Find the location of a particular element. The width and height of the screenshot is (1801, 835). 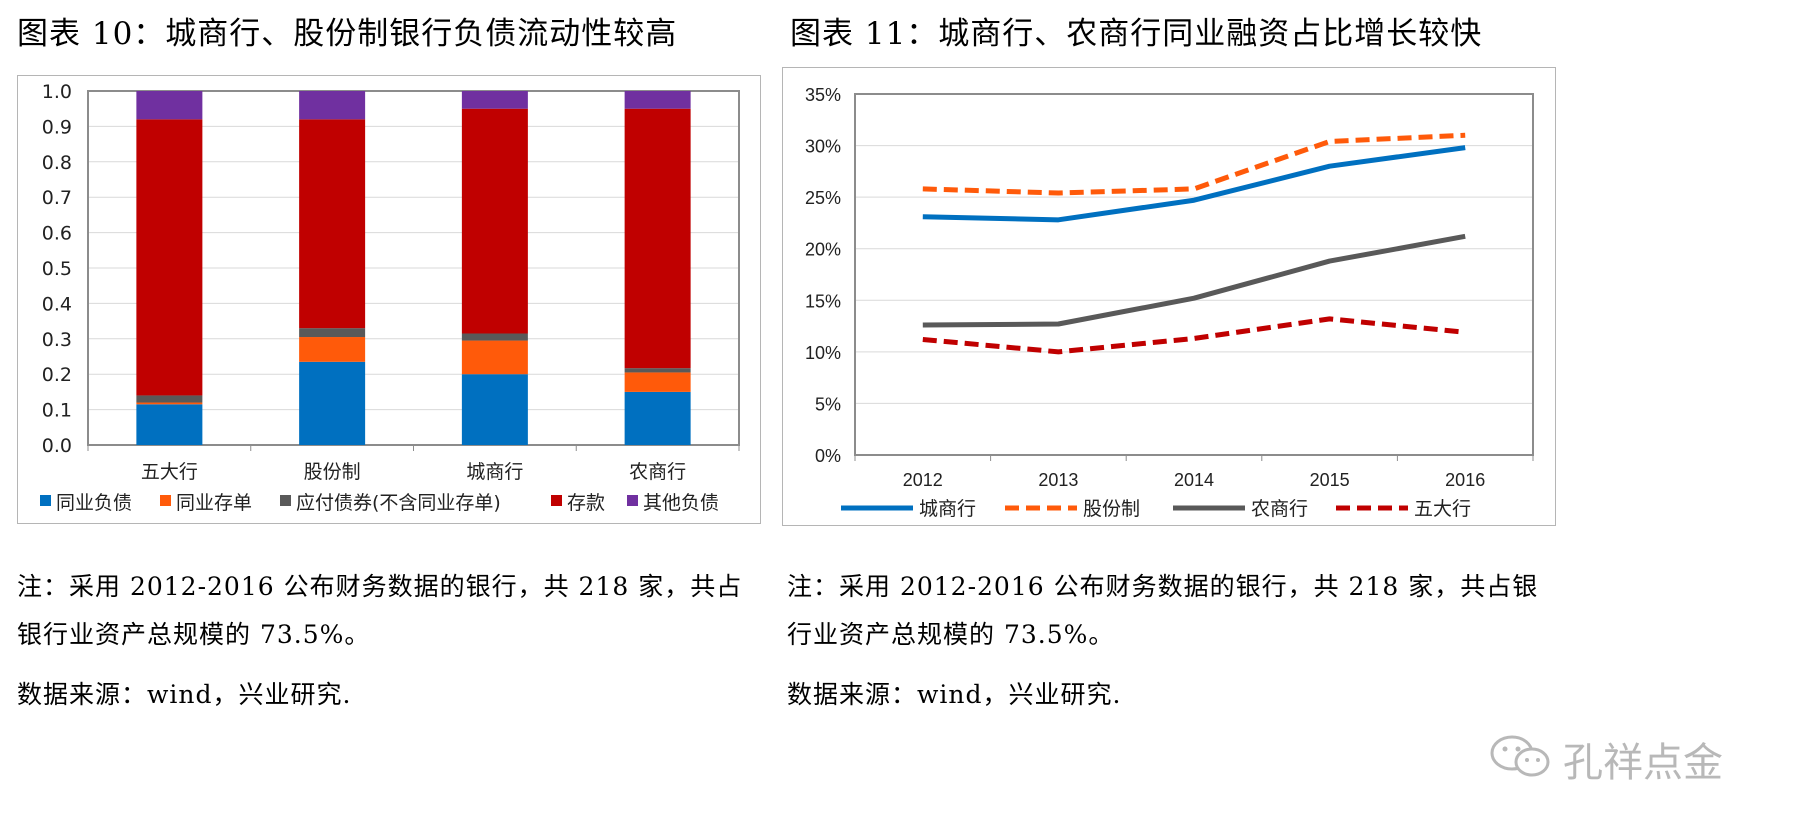

legend-label: 城商行 is located at coordinates (947, 509).